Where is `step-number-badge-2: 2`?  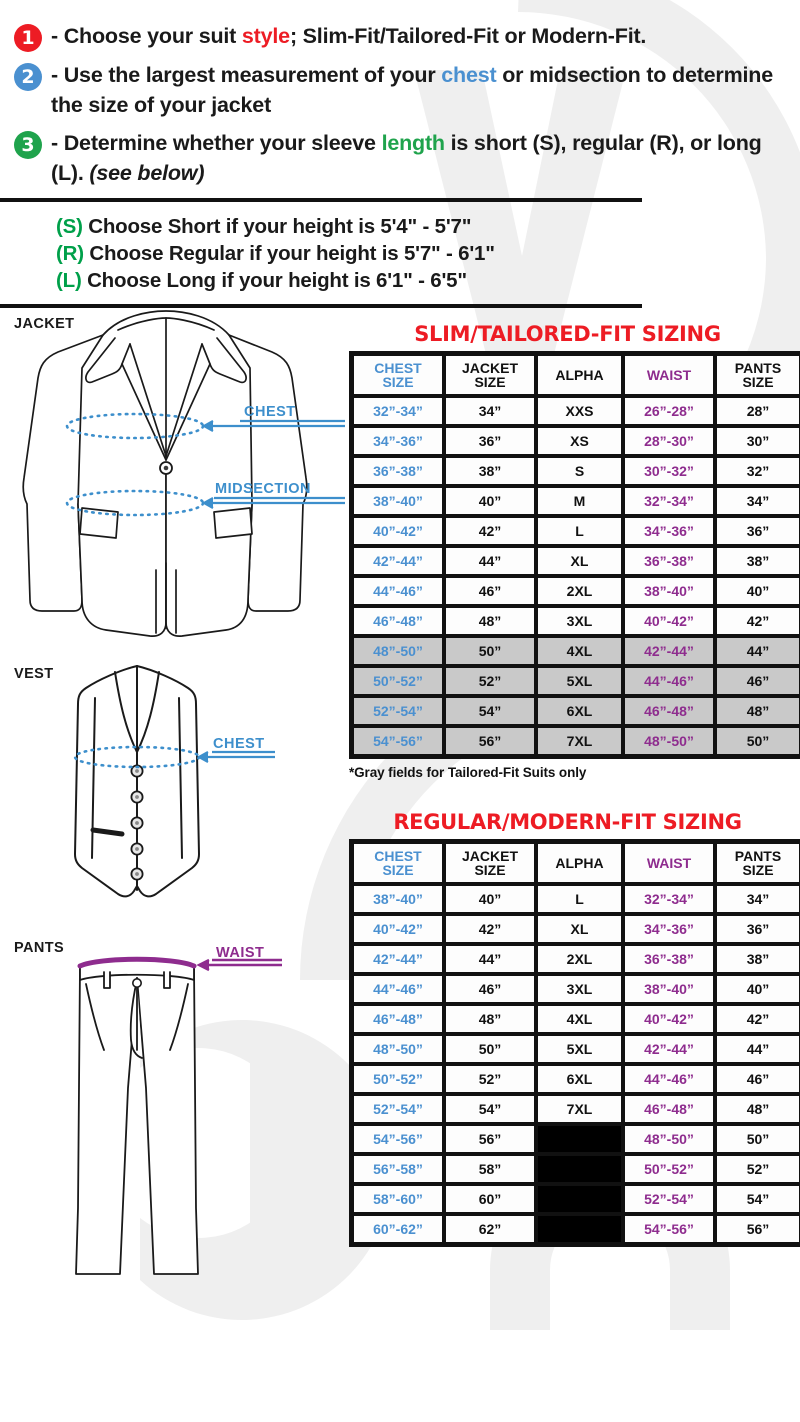
step-number-badge-2: 2 is located at coordinates (28, 77).